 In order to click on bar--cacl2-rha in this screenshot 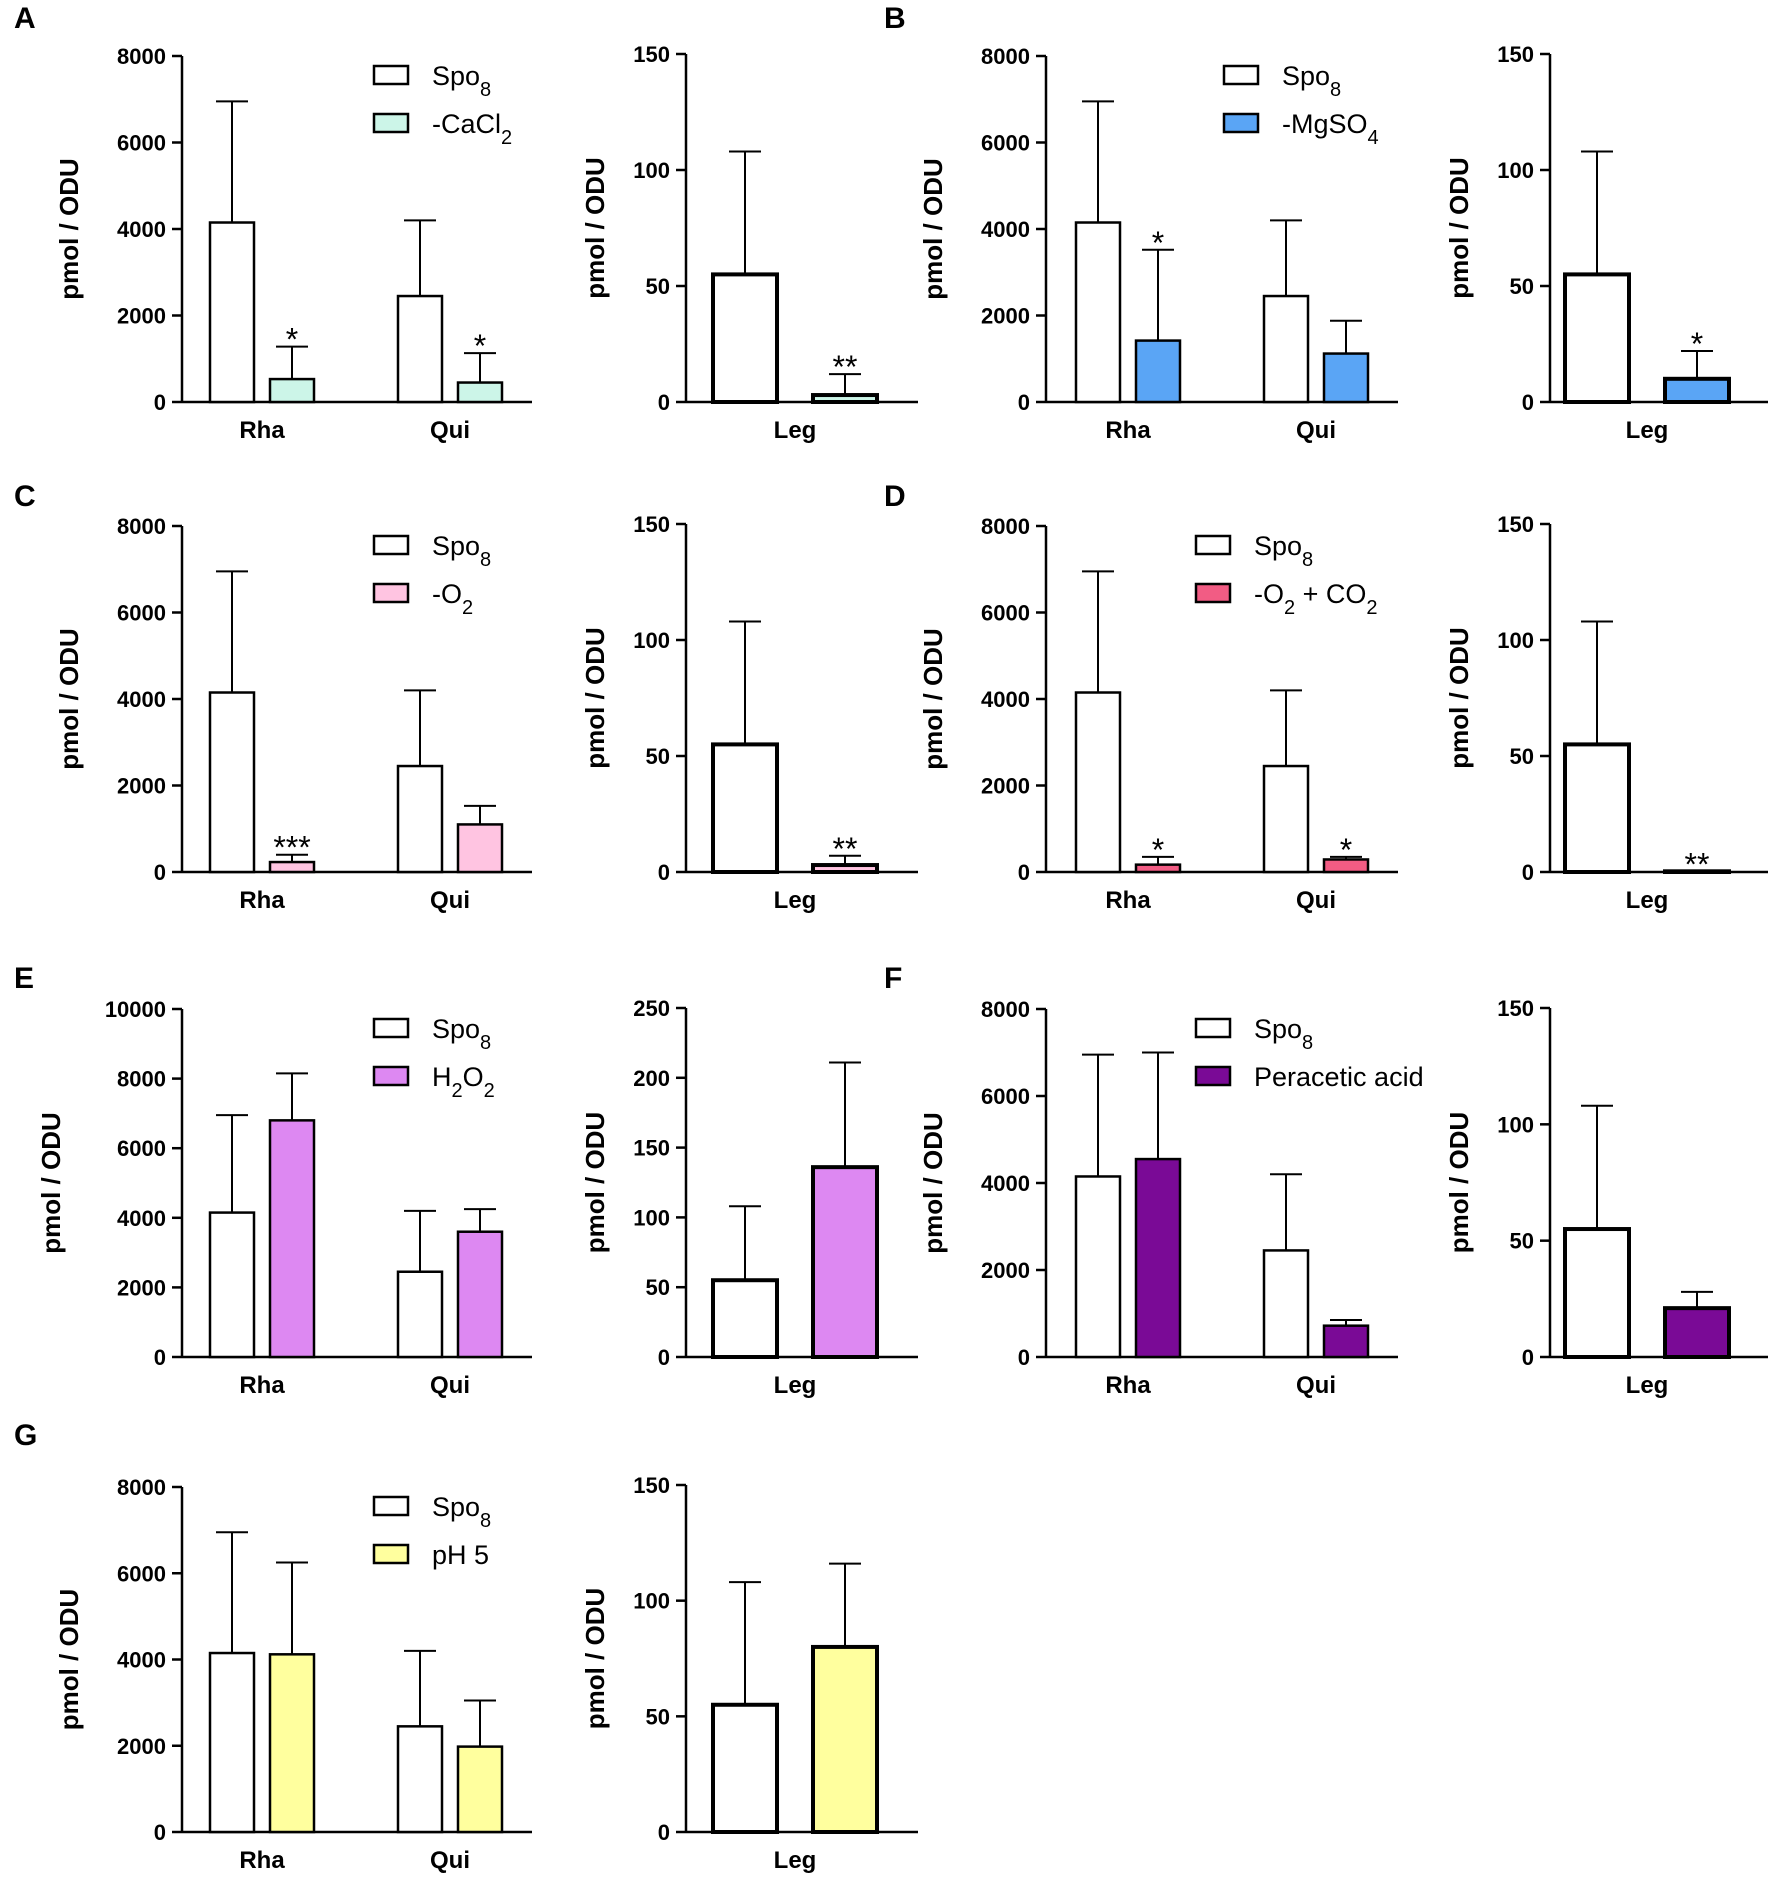, I will do `click(292, 390)`.